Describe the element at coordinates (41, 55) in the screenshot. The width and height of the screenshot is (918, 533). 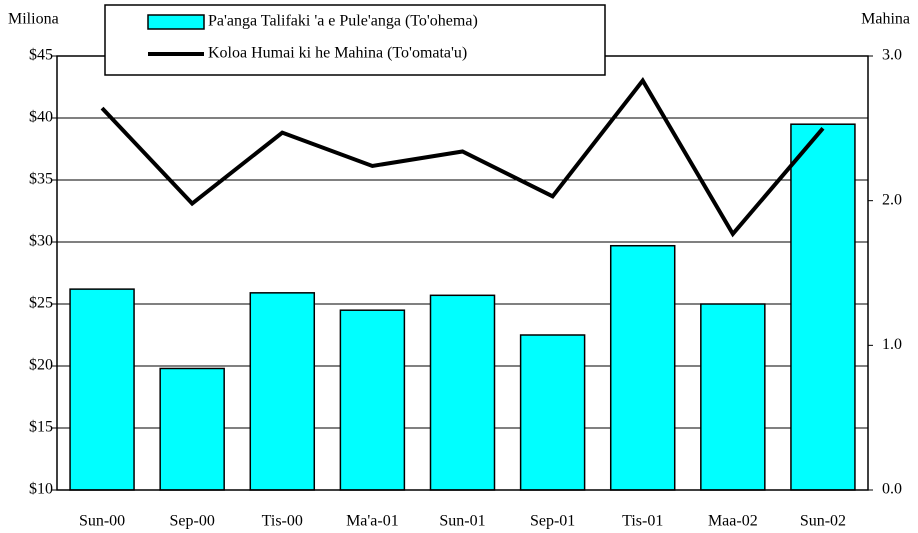
I see `y-tick-label: $45` at that location.